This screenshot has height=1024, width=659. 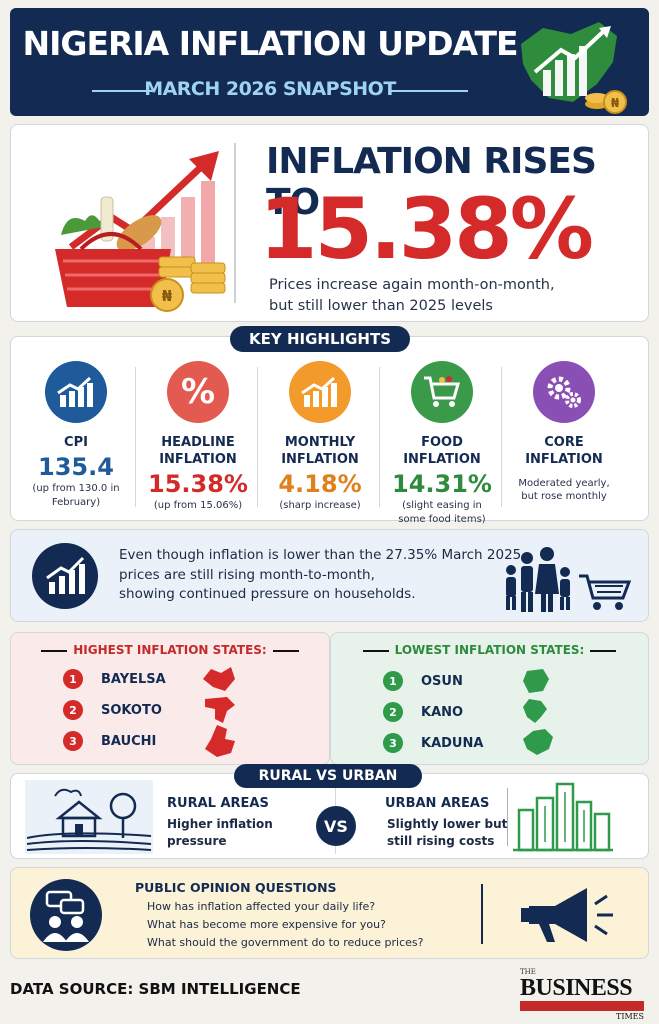 I want to click on state-name: KANO, so click(x=442, y=712).